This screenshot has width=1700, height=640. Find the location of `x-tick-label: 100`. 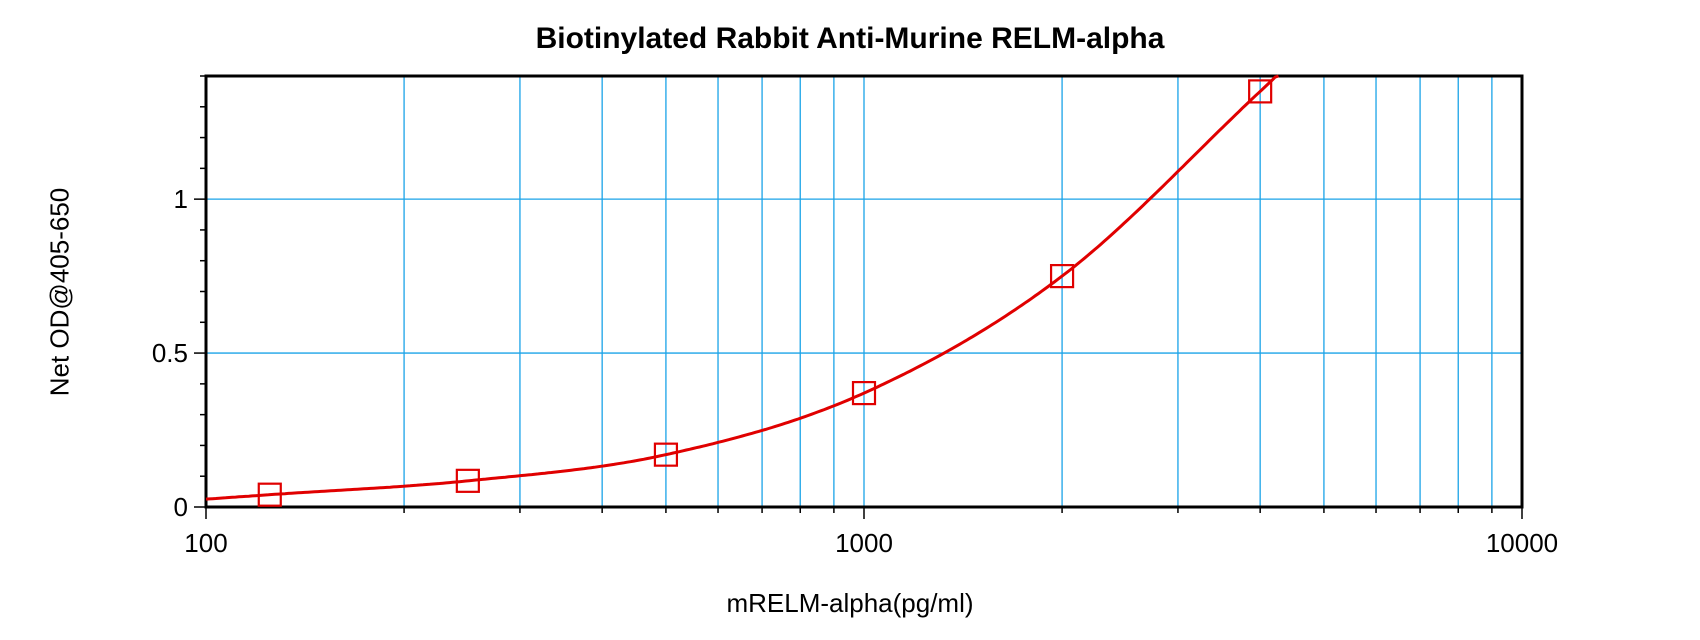

x-tick-label: 100 is located at coordinates (205, 543).